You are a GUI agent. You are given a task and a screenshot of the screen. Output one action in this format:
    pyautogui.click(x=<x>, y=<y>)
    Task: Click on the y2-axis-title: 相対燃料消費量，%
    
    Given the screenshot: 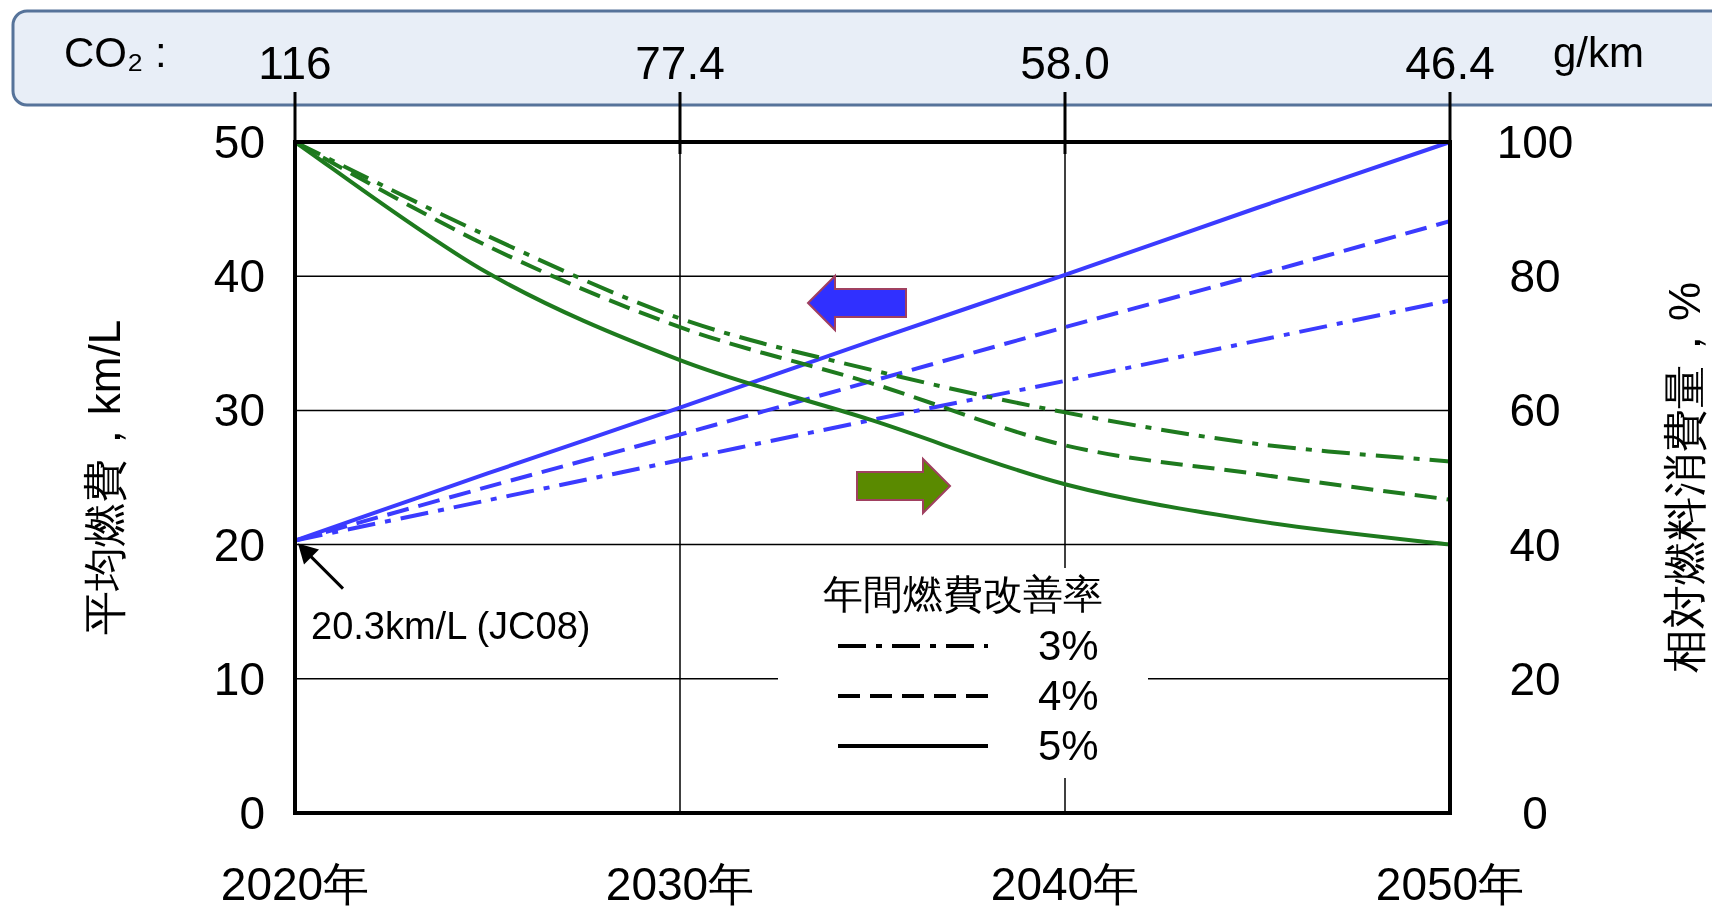 What is the action you would take?
    pyautogui.click(x=1684, y=477)
    